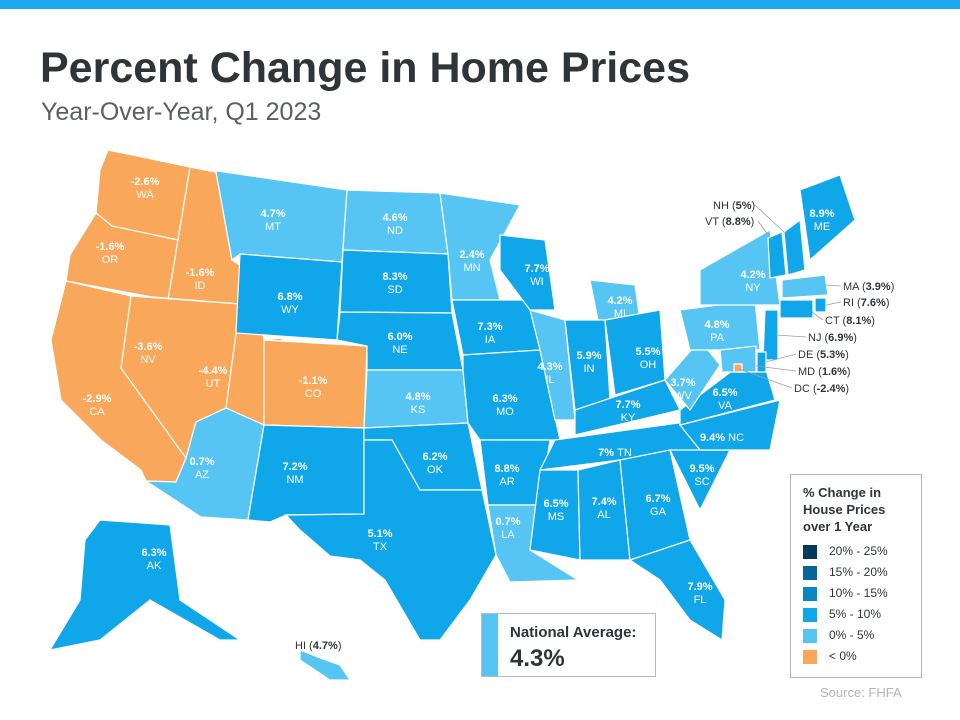 The height and width of the screenshot is (720, 960). Describe the element at coordinates (866, 303) in the screenshot. I see `state-label-ri: RI (7.6%)` at that location.